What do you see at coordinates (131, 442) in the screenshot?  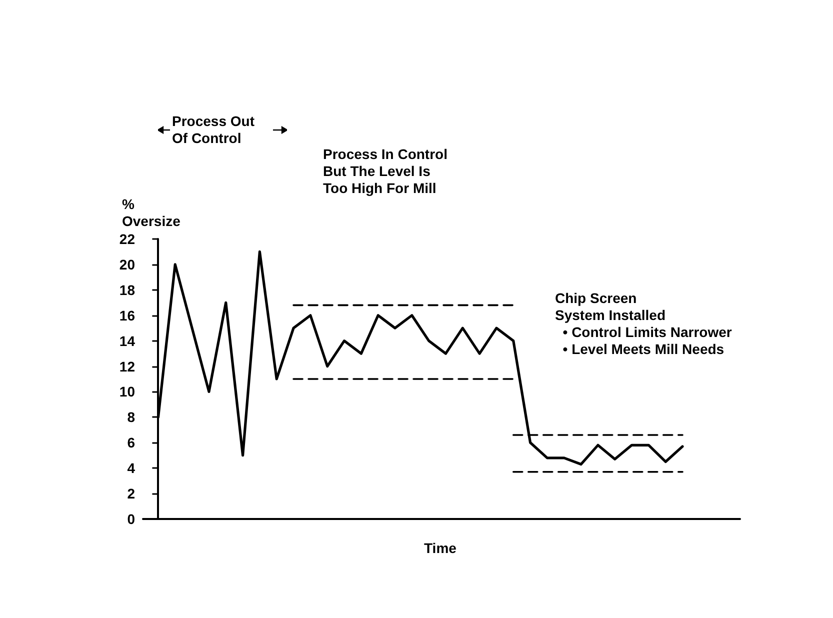 I see `y-tick-label: 6` at bounding box center [131, 442].